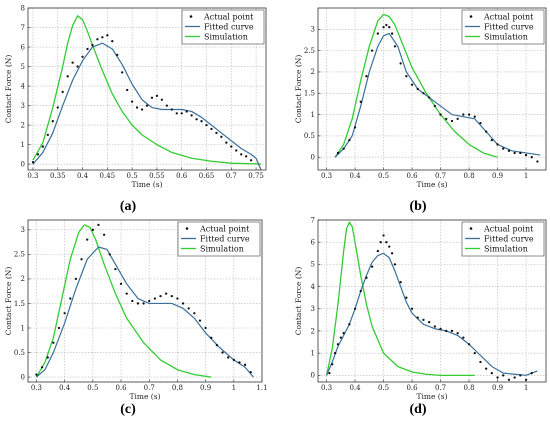 This screenshot has height=422, width=550. What do you see at coordinates (468, 388) in the screenshot?
I see `x-tick-label: 0.8` at bounding box center [468, 388].